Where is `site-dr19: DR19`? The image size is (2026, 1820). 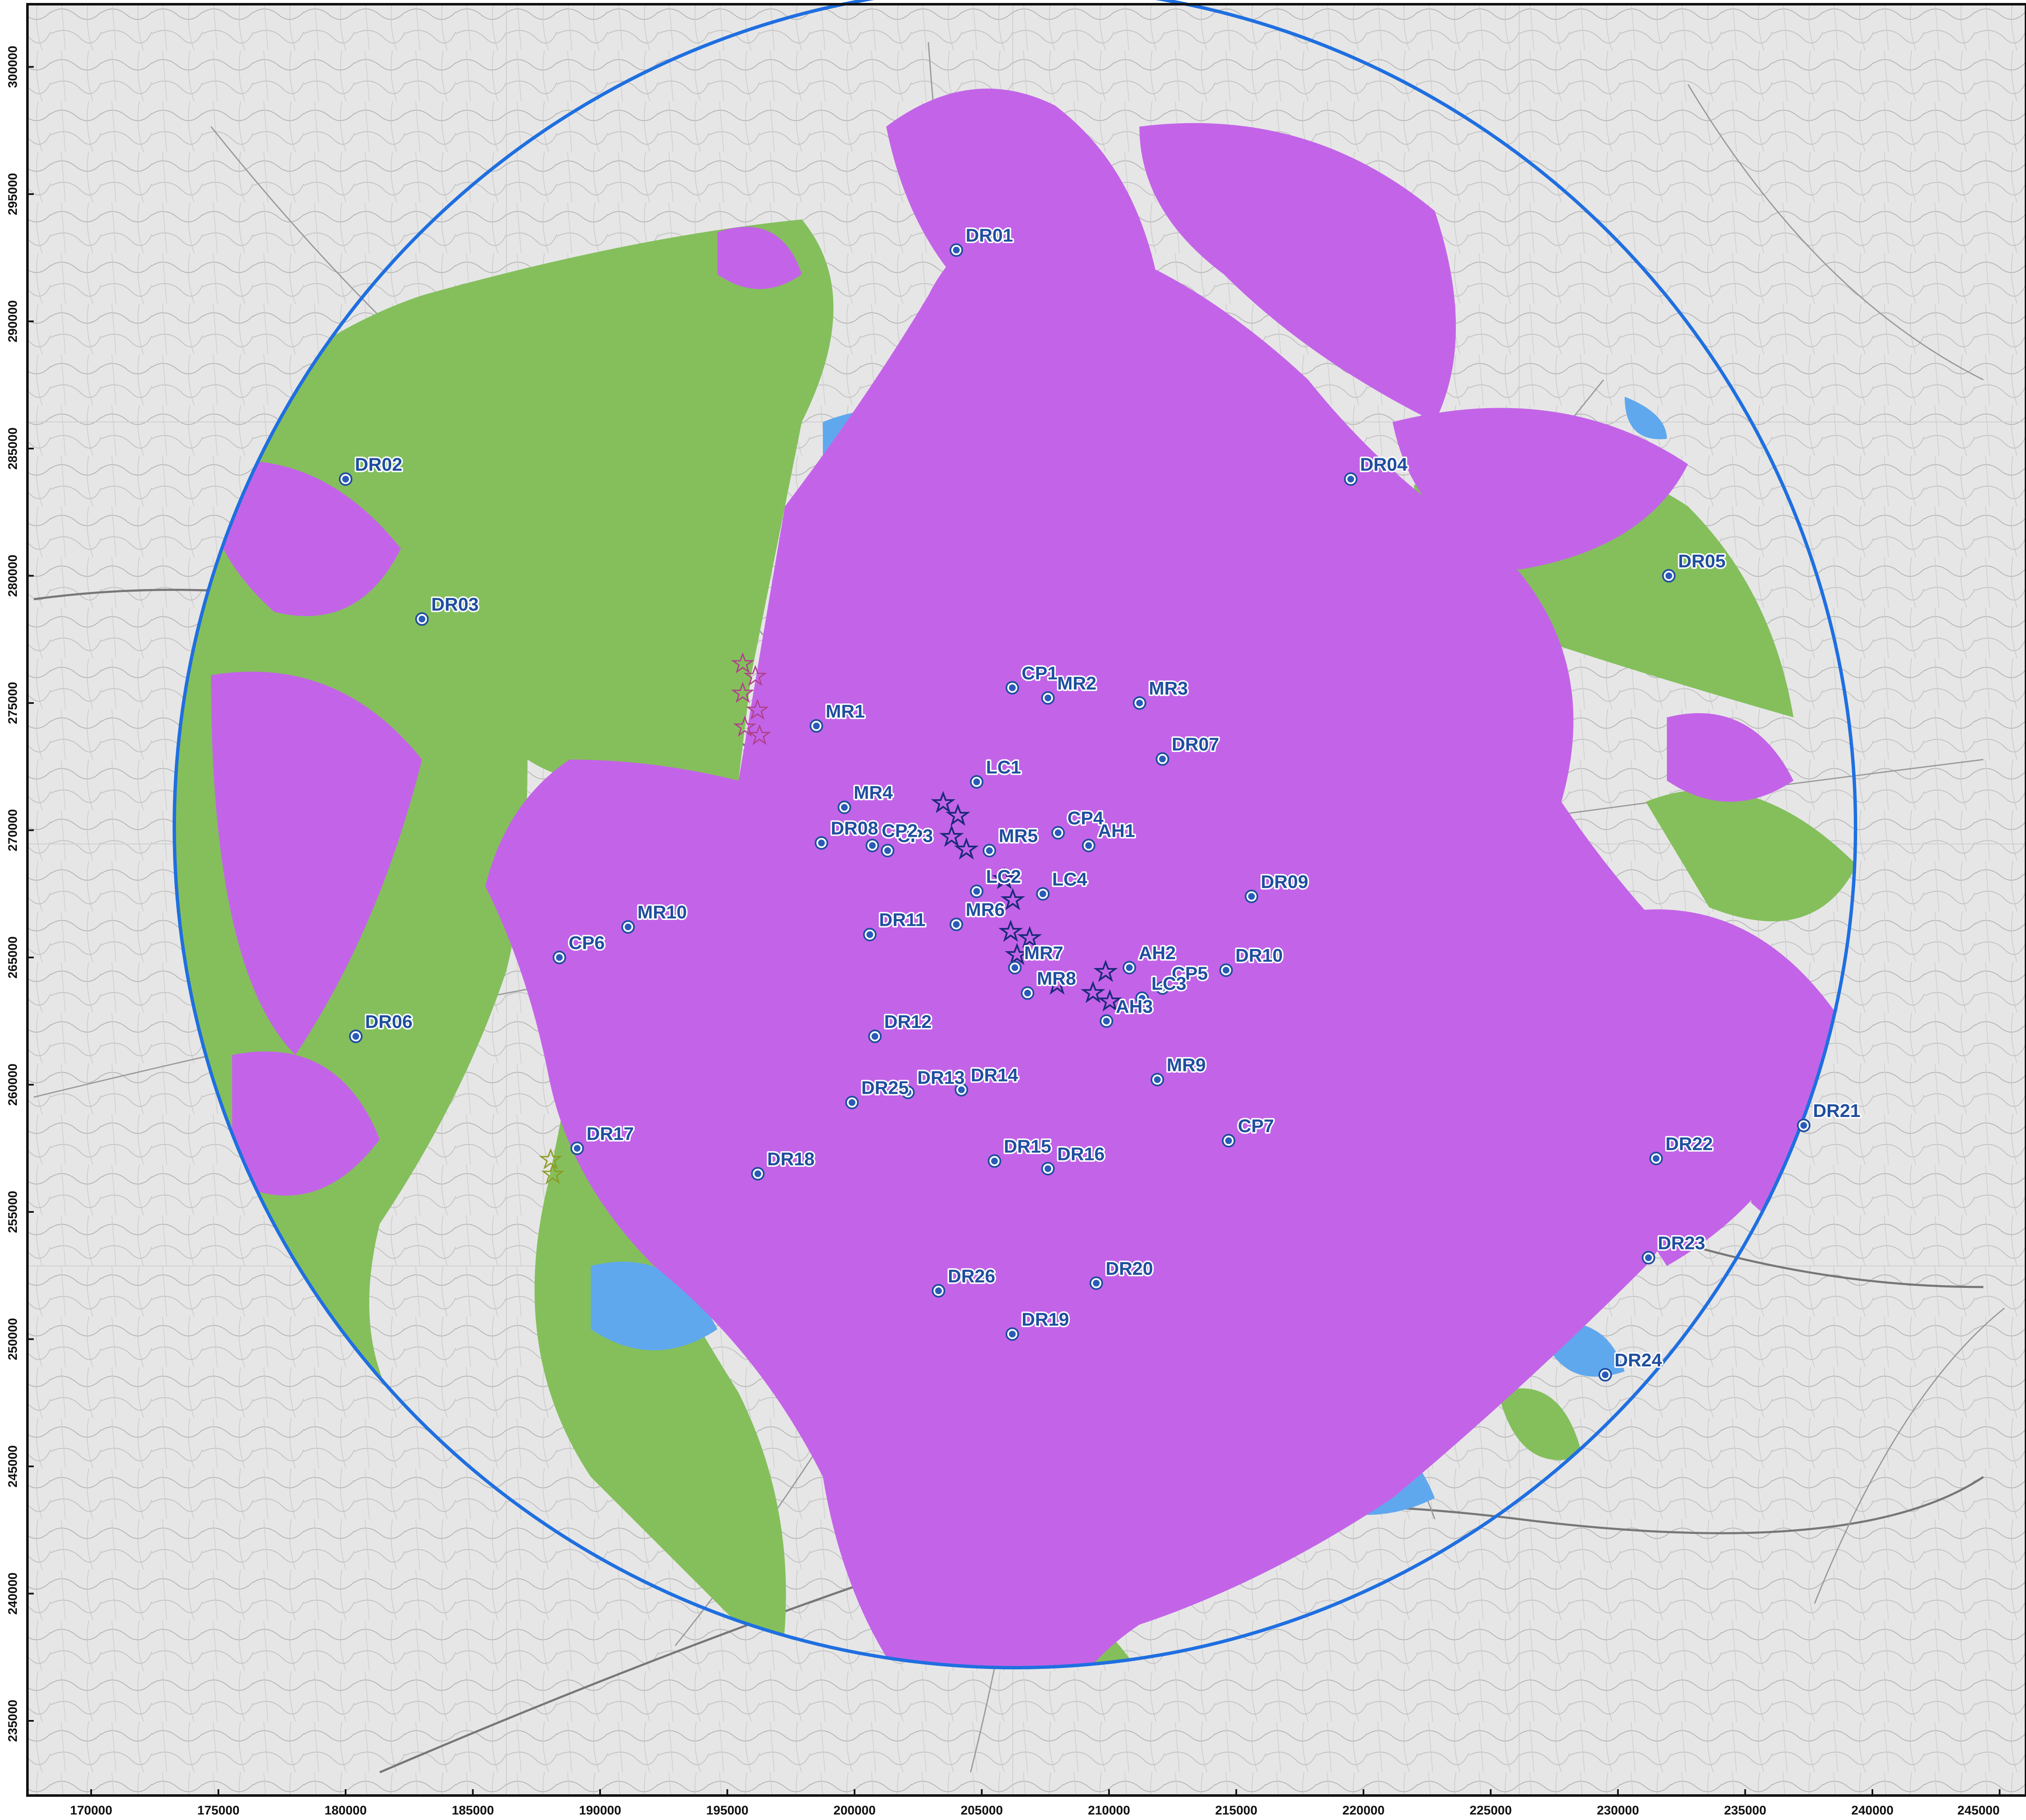
site-dr19: DR19 is located at coordinates (1038, 1324).